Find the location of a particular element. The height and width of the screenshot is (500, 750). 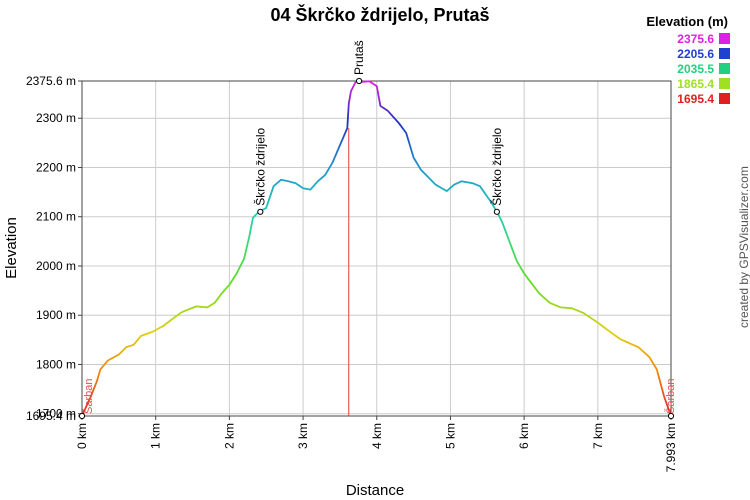

x-tick-label: 2 km is located at coordinates (229, 436).